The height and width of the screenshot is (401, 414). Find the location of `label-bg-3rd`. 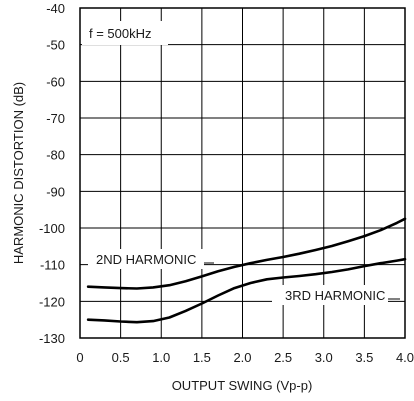

label-bg-3rd is located at coordinates (330, 295).